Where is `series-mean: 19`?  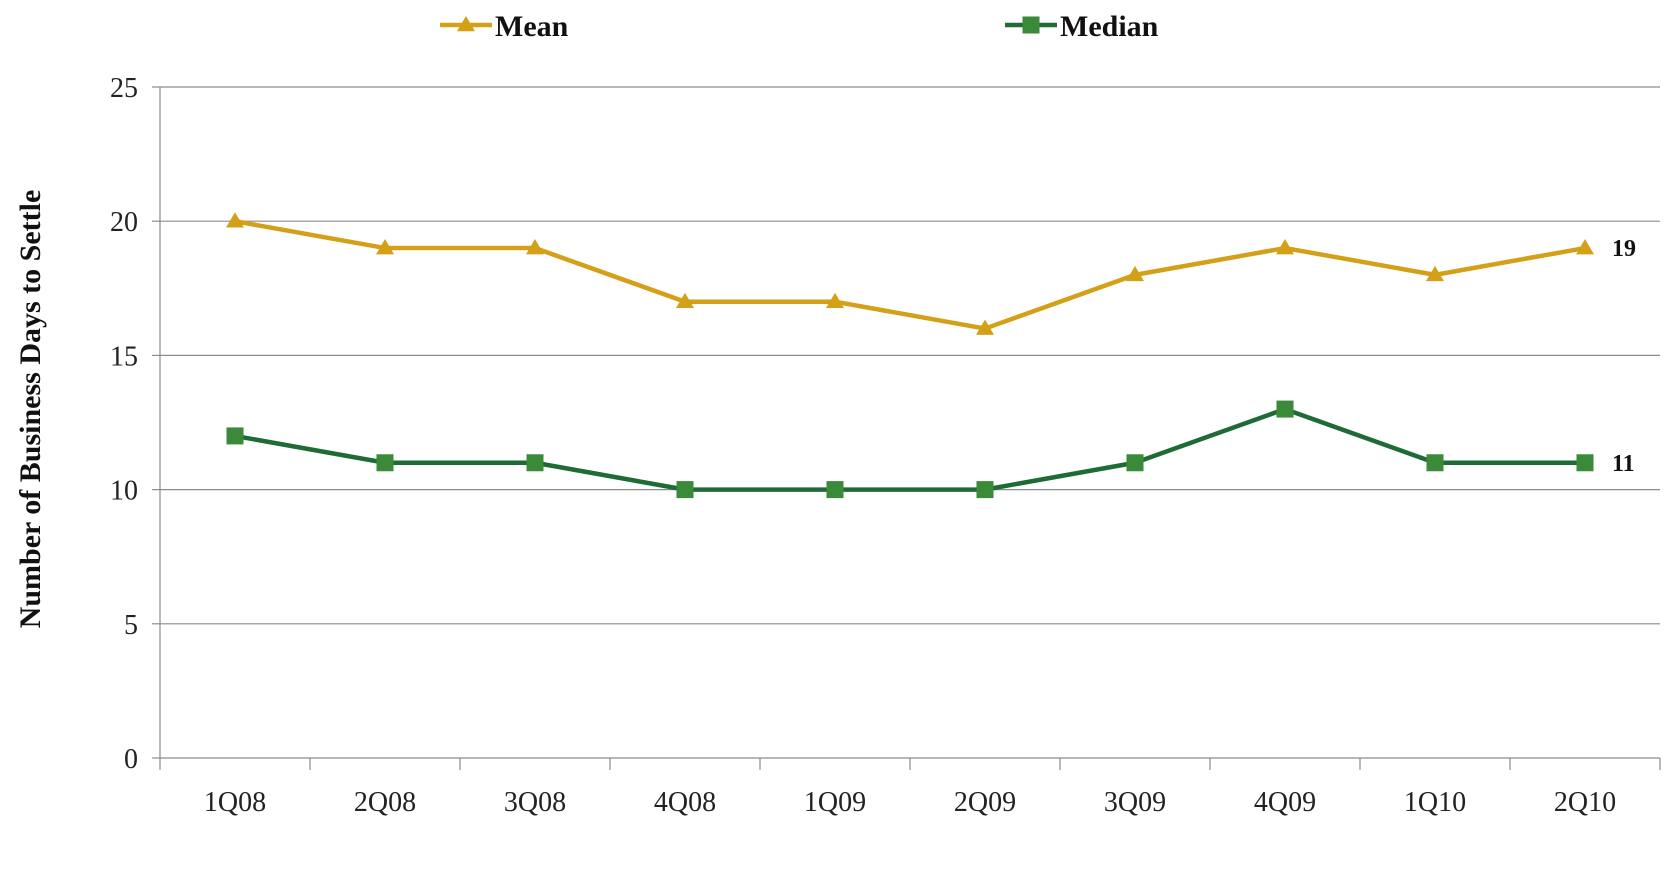 series-mean: 19 is located at coordinates (931, 273).